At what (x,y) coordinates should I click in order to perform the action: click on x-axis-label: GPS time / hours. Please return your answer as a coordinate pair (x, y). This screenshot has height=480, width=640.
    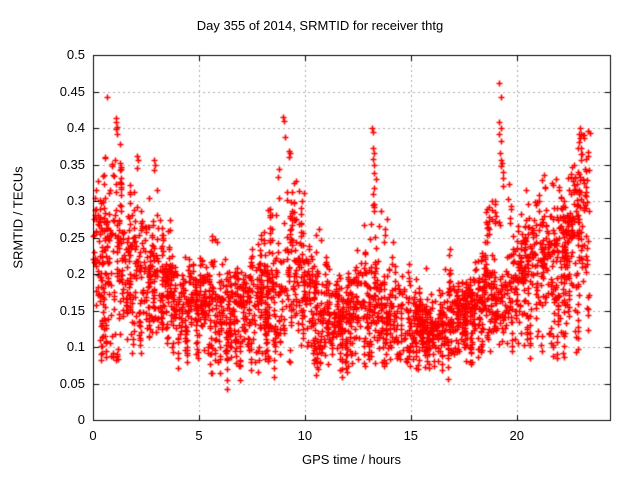
    Looking at the image, I should click on (351, 459).